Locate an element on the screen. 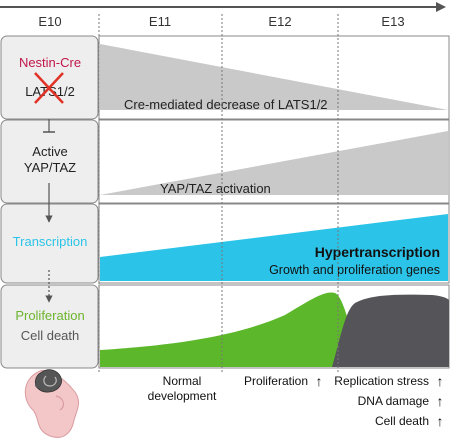 This screenshot has height=443, width=450. nestin-cre-label: Nestin-Cre is located at coordinates (50, 62).